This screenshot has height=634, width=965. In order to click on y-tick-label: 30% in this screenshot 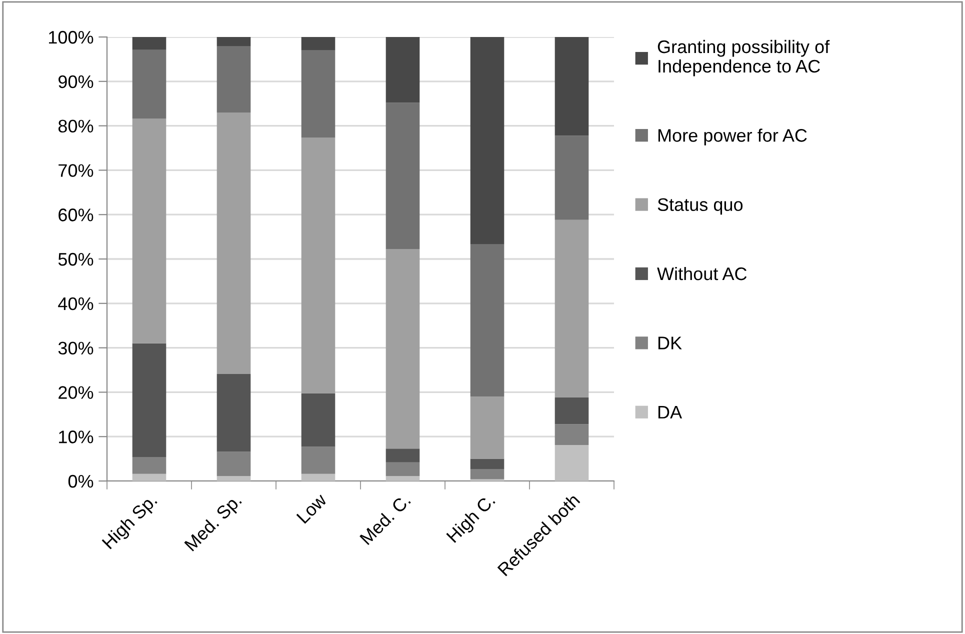, I will do `click(76, 348)`.